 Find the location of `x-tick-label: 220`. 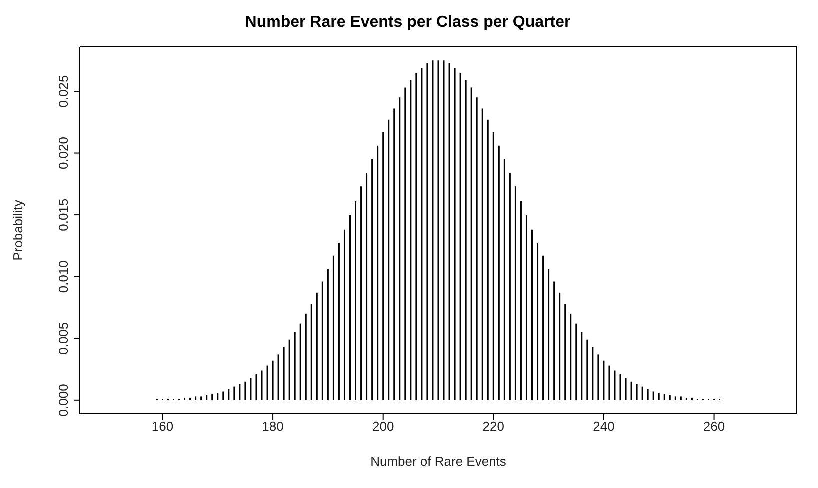

x-tick-label: 220 is located at coordinates (493, 426).